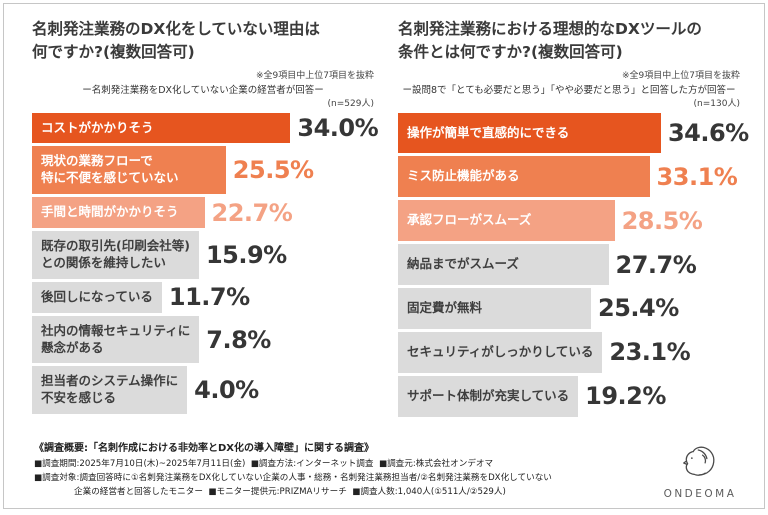 Image resolution: width=768 pixels, height=515 pixels. What do you see at coordinates (273, 170) in the screenshot?
I see `bar-value: 25.5%` at bounding box center [273, 170].